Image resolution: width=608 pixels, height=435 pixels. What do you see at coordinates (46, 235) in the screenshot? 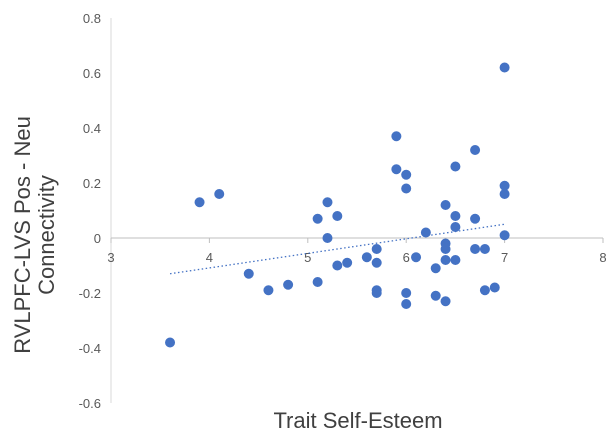
I see `y-axis-title-line-2: Connectivity` at bounding box center [46, 235].